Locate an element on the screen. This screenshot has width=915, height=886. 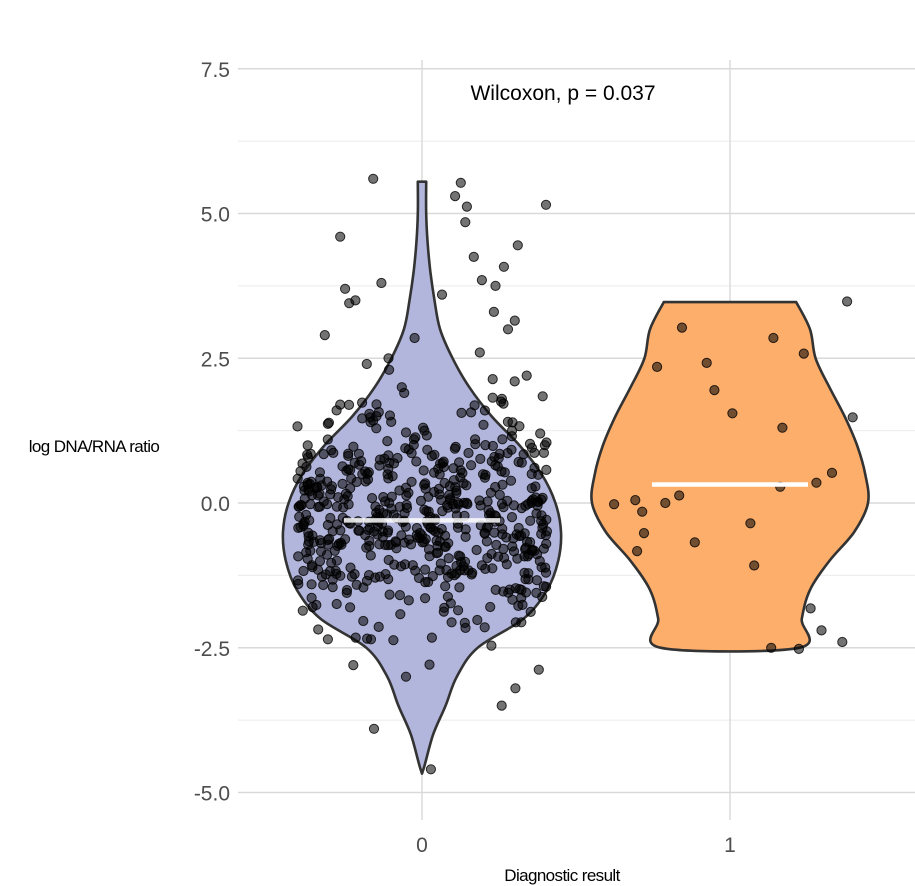
y-tick-labels: 7.5 5.0 2.5 0.0 -2.5 -5.0 is located at coordinates (212, 432).